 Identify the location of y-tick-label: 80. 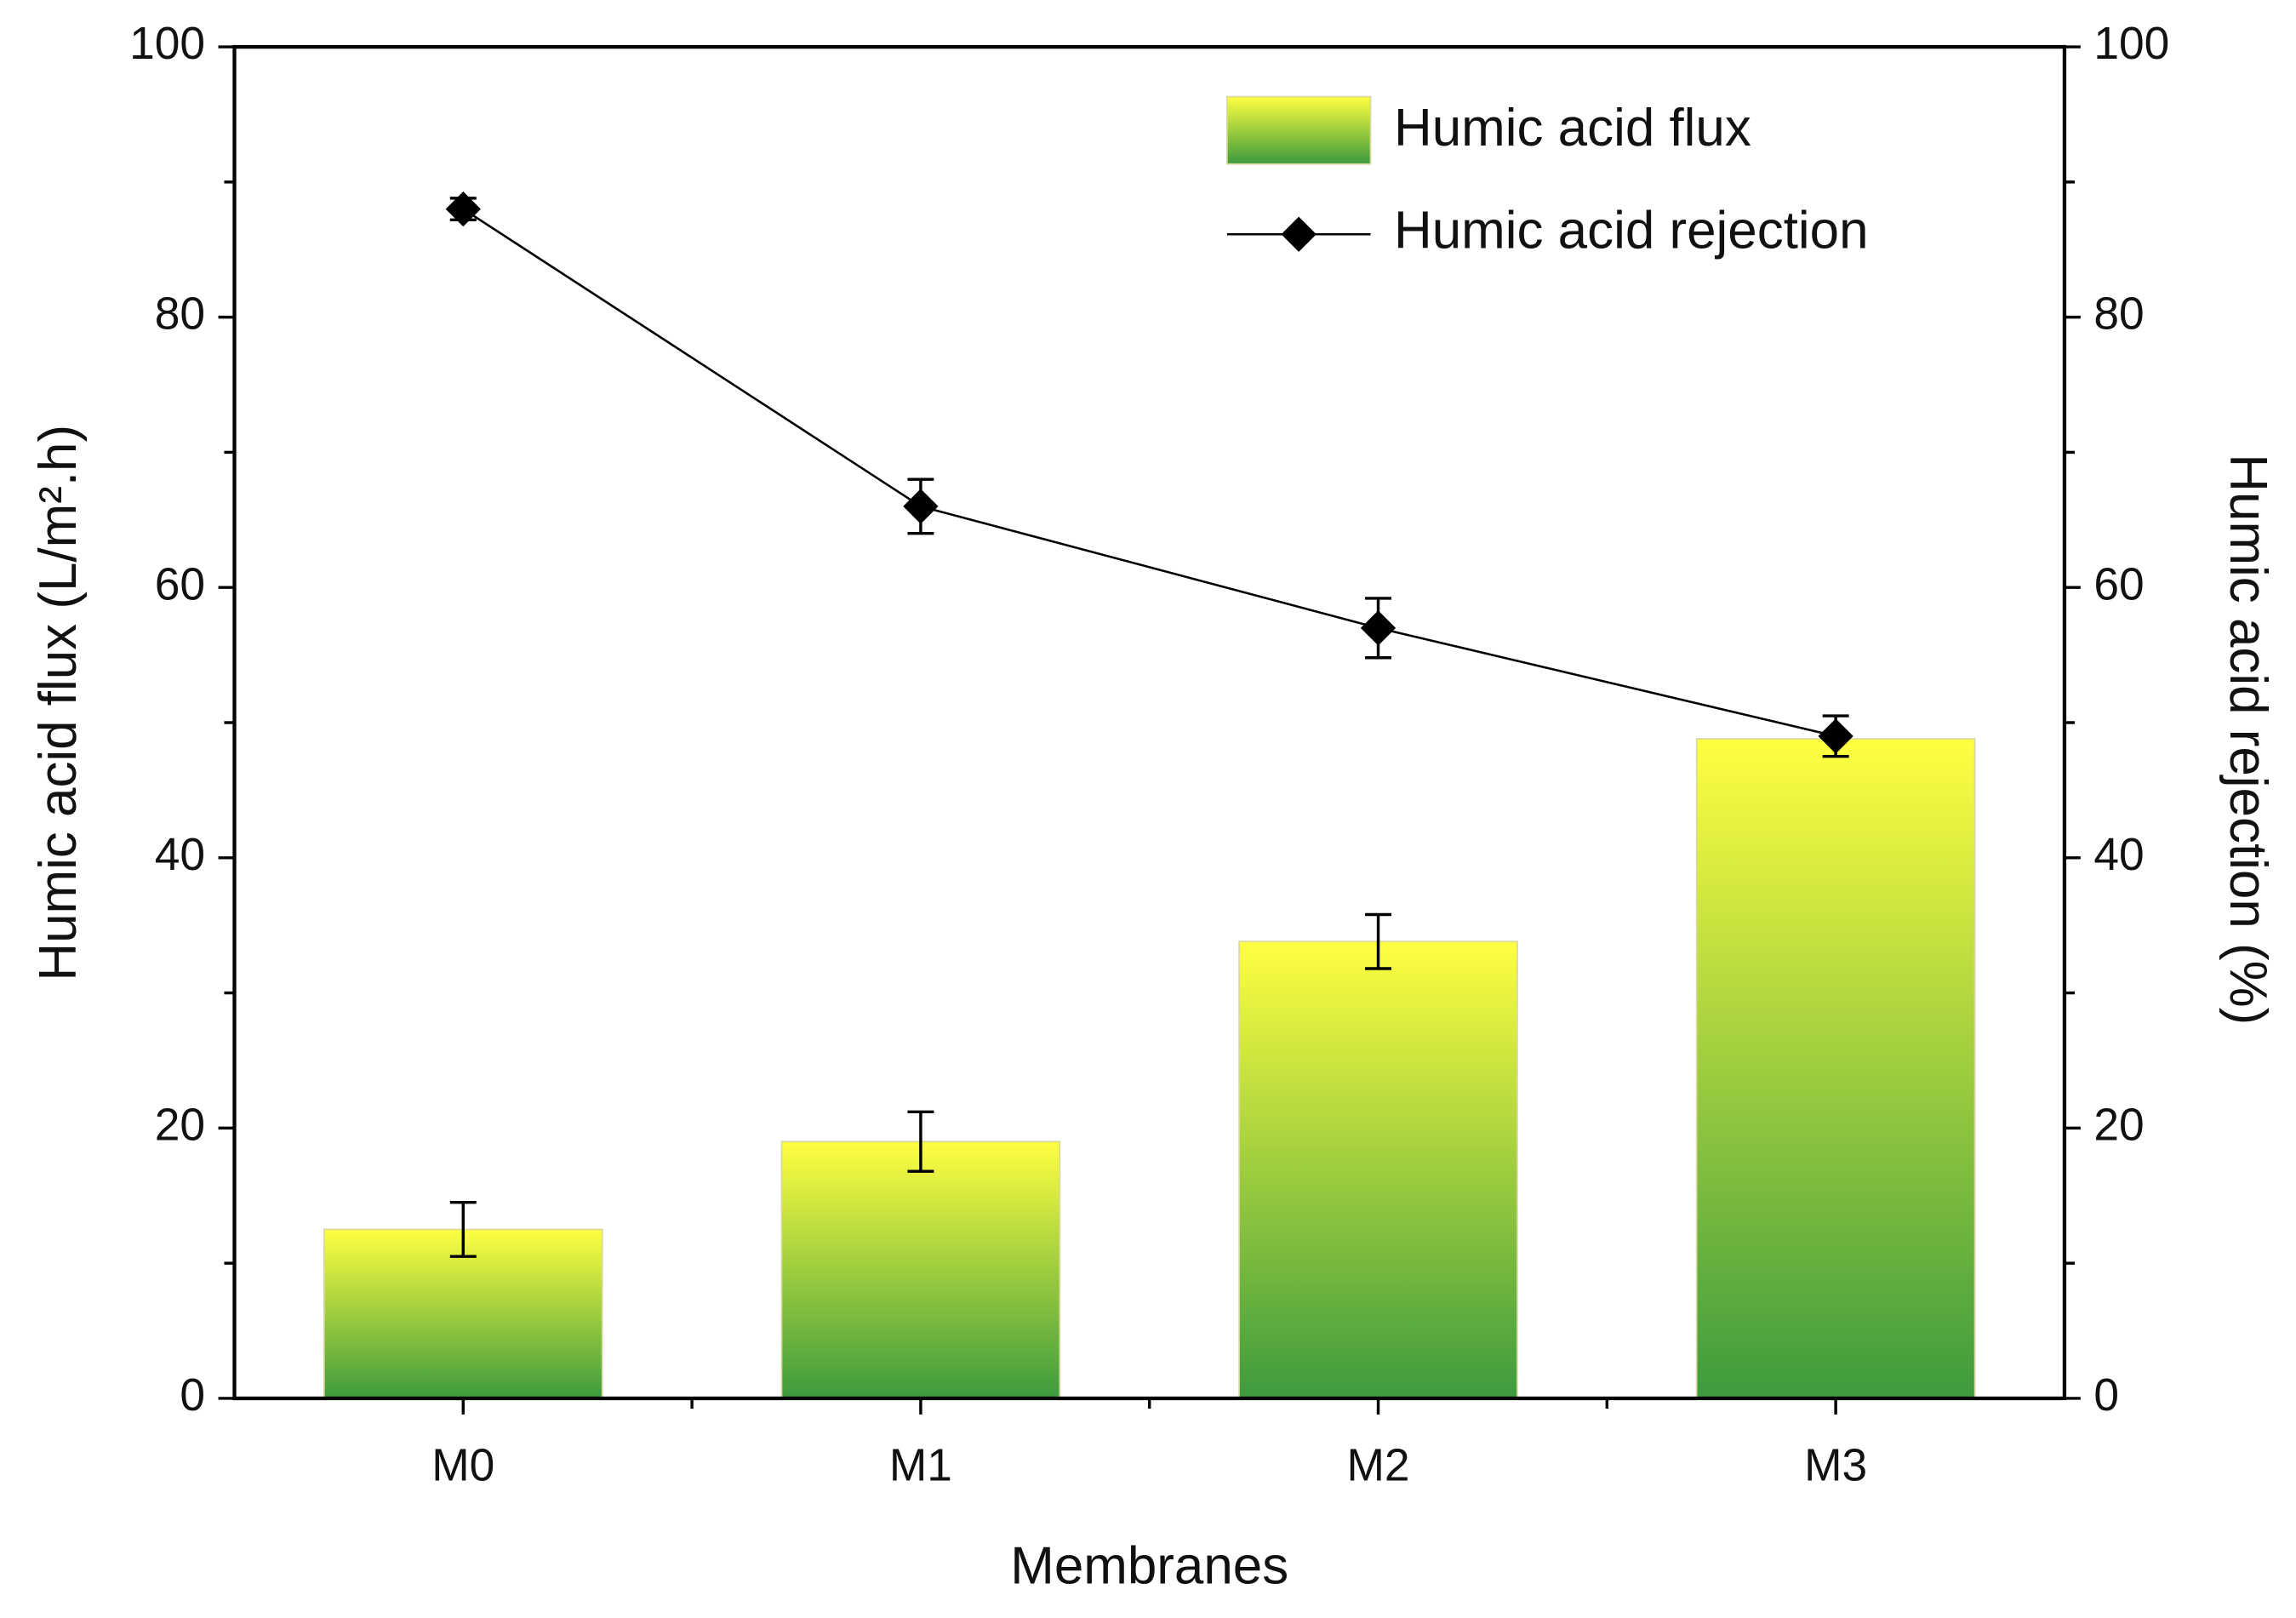
(180, 314).